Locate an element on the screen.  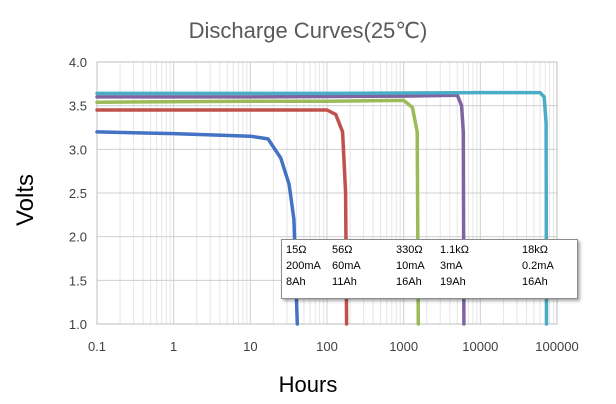
legend-capacity: 11Ah is located at coordinates (344, 282).